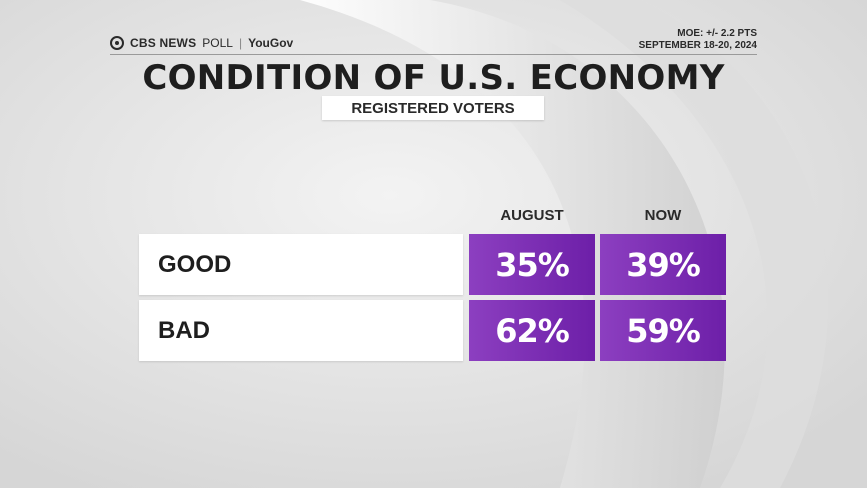  Describe the element at coordinates (217, 43) in the screenshot. I see `brand-poll: POLL` at that location.